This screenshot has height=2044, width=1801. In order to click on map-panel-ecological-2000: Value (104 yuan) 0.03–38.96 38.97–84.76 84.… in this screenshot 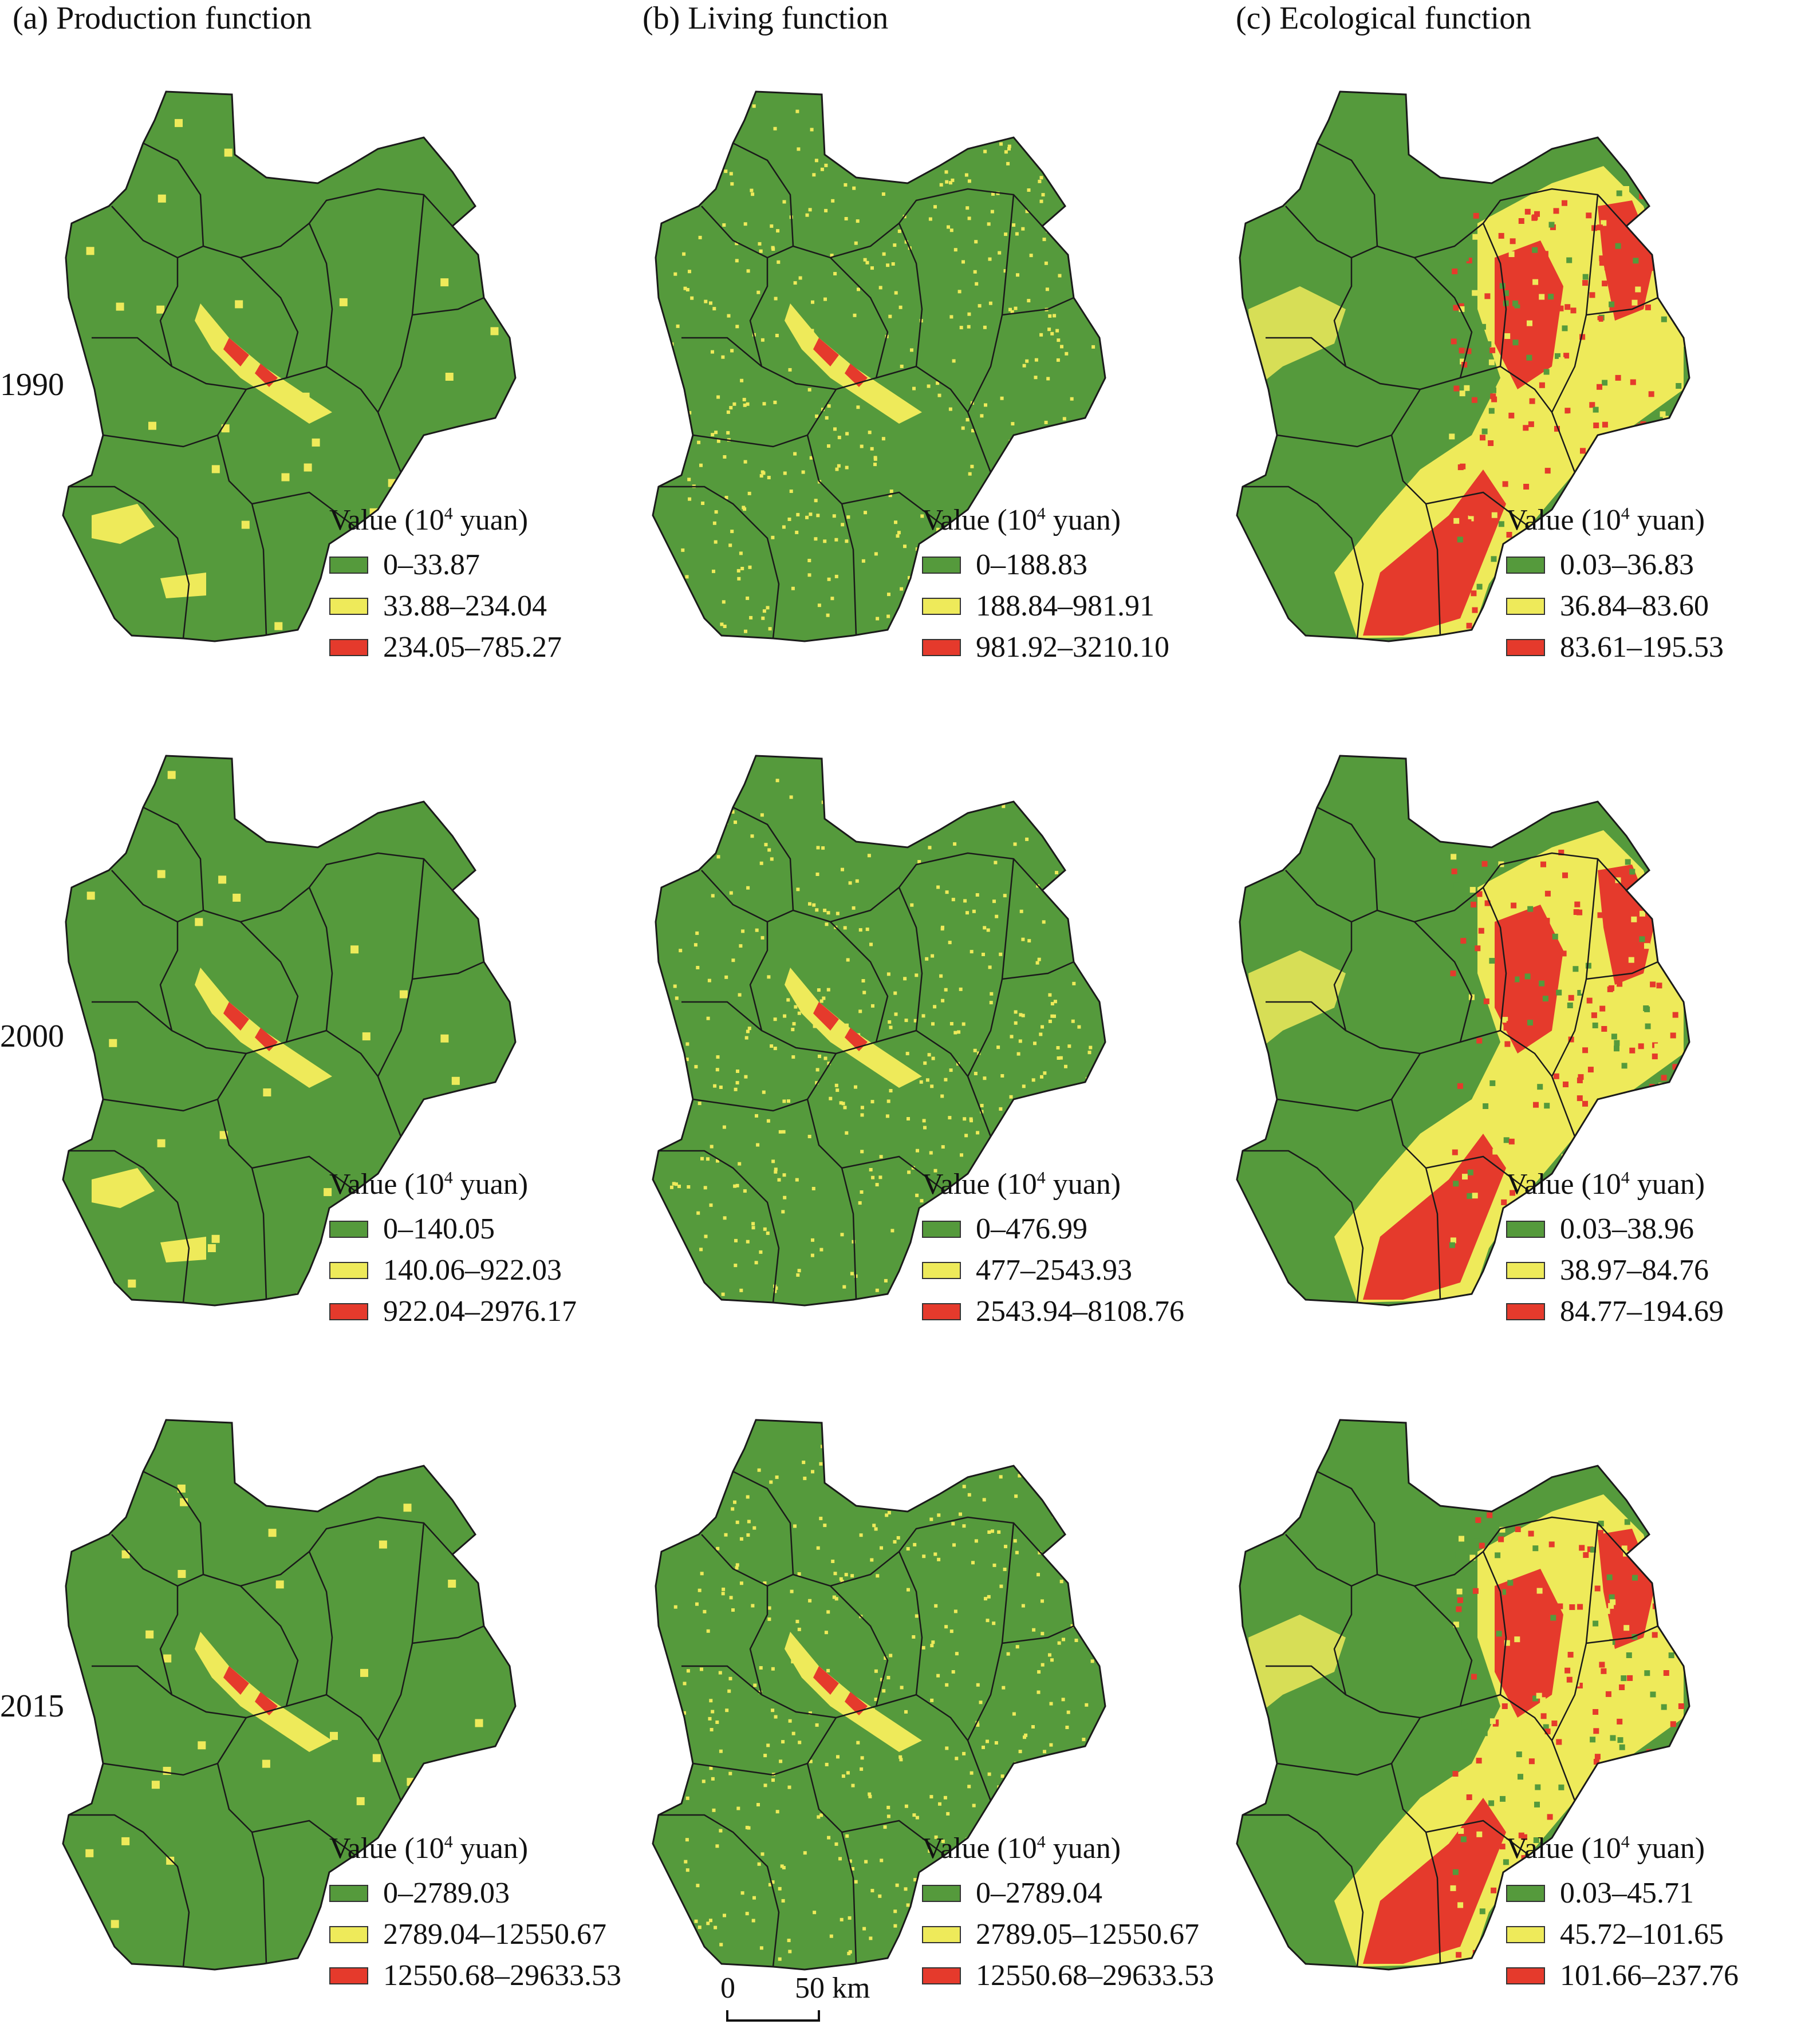, I will do `click(1516, 1056)`.